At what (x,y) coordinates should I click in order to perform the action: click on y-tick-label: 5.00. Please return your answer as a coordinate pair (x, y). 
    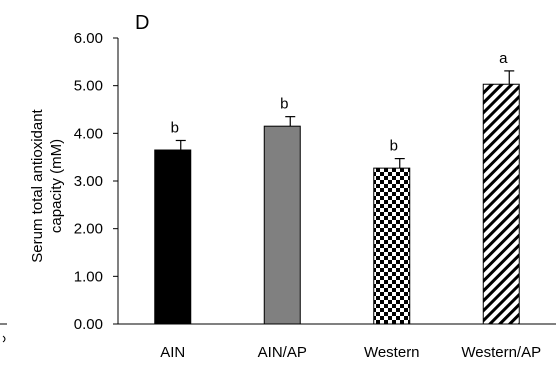
    Looking at the image, I should click on (88, 86).